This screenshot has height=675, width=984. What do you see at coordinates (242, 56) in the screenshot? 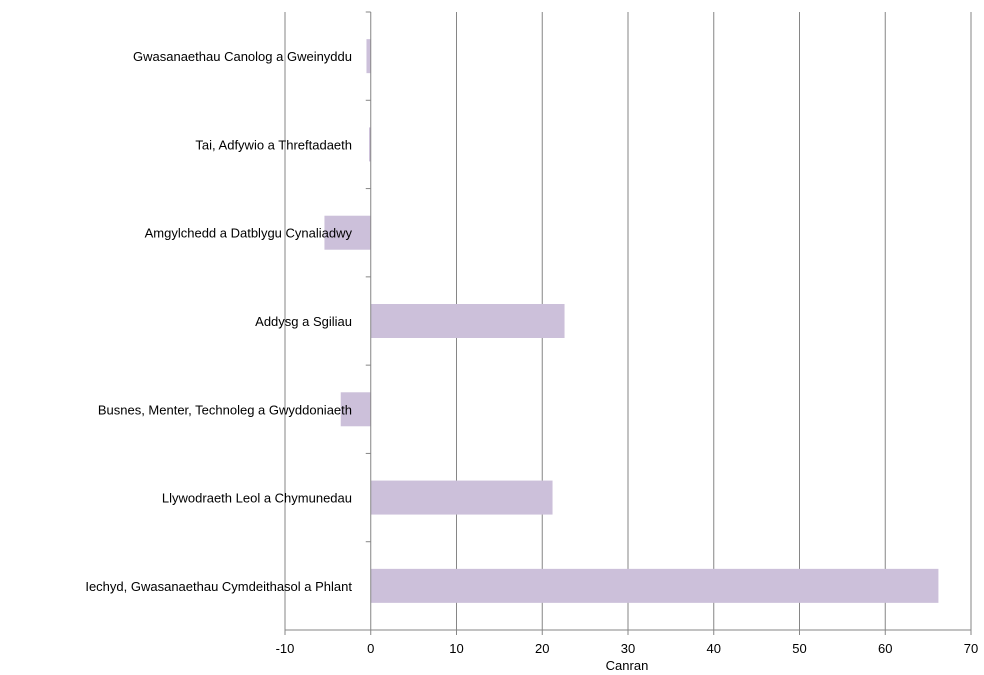
I see `category-label-0: Gwasanaethau Canolog a Gweinyddu` at bounding box center [242, 56].